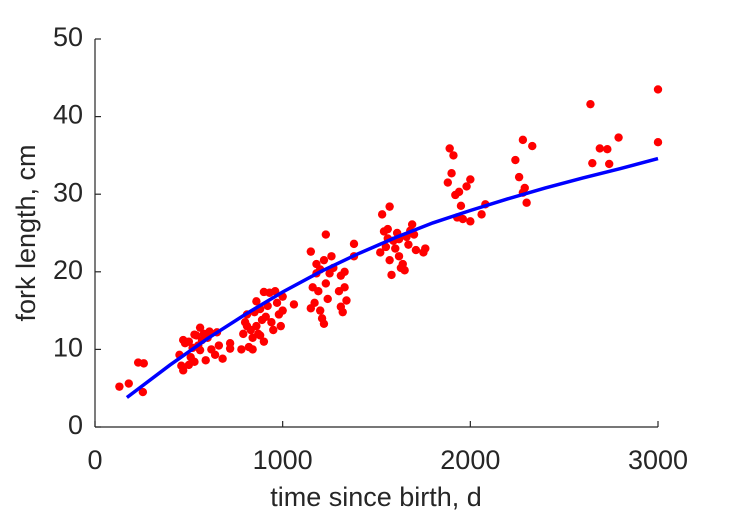 This screenshot has height=521, width=729. Describe the element at coordinates (470, 460) in the screenshot. I see `x-tick-label: 2000` at that location.